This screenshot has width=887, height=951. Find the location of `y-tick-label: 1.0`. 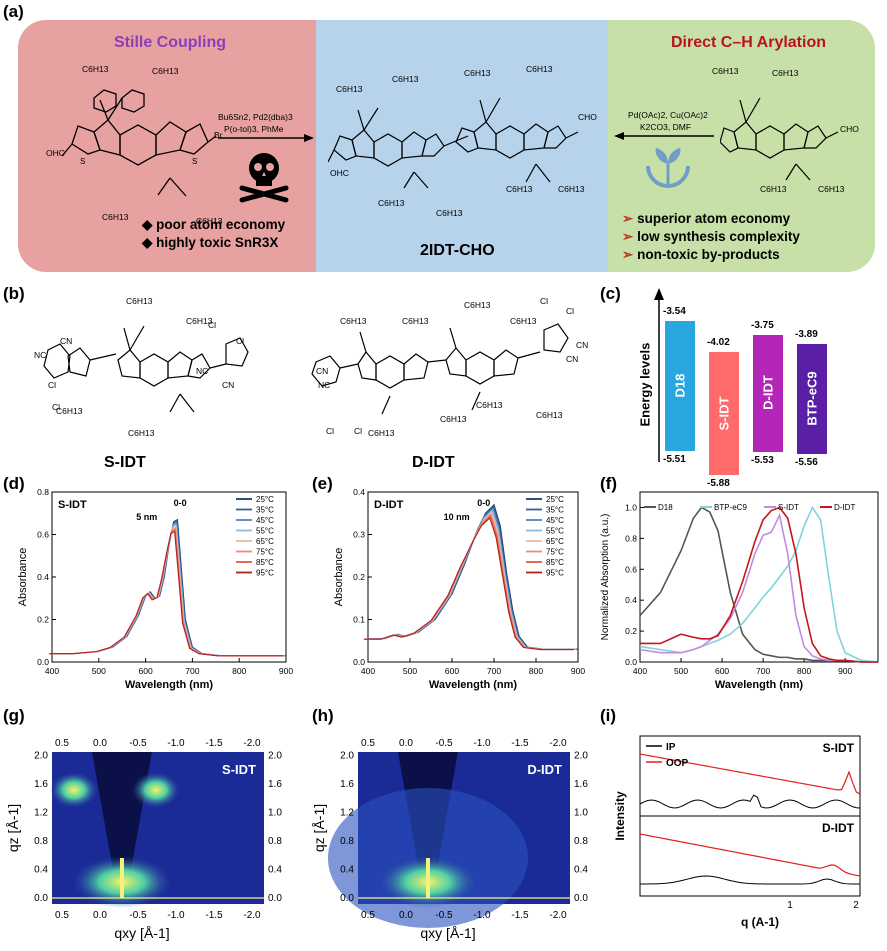

y-tick-label: 1.0 is located at coordinates (631, 507).